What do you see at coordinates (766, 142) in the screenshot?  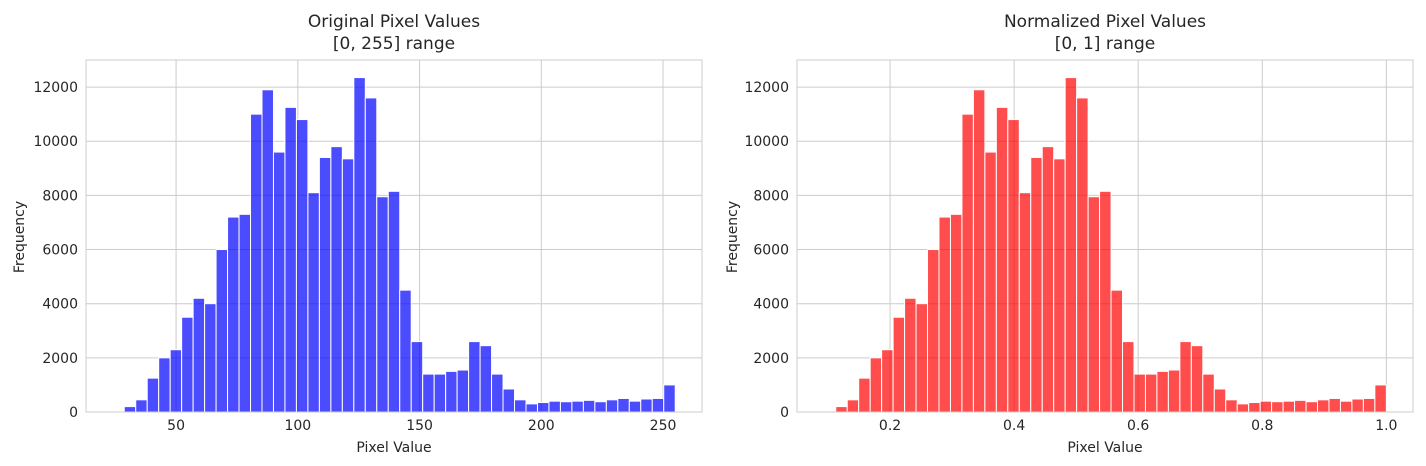 I see `y-tick-label: 10000` at bounding box center [766, 142].